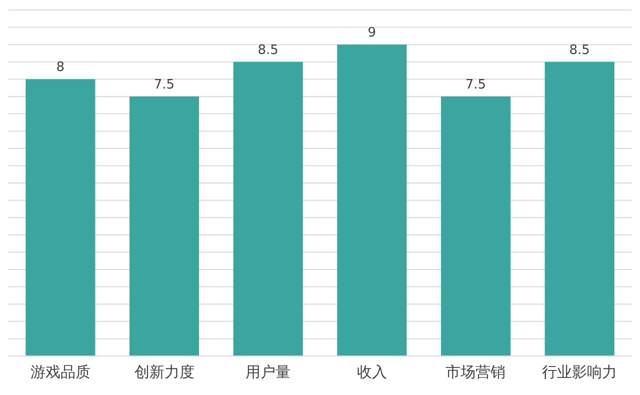 This screenshot has width=640, height=395. What do you see at coordinates (476, 372) in the screenshot?
I see `x-tick-label: 市场营销` at bounding box center [476, 372].